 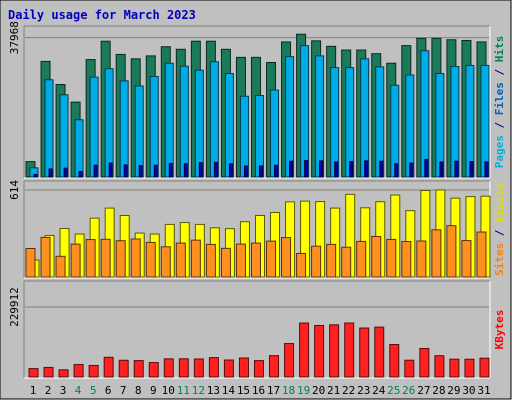 I want to click on x-tick-label-28: 28, so click(x=438, y=390).